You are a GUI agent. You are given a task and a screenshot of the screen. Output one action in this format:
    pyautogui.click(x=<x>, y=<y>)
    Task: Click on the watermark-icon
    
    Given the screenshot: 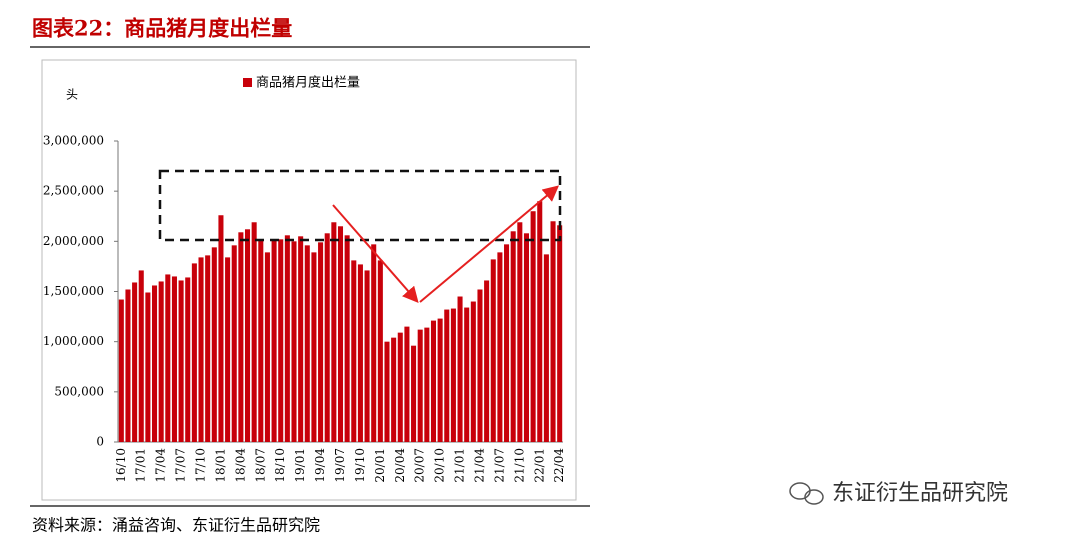 What is the action you would take?
    pyautogui.click(x=806, y=493)
    